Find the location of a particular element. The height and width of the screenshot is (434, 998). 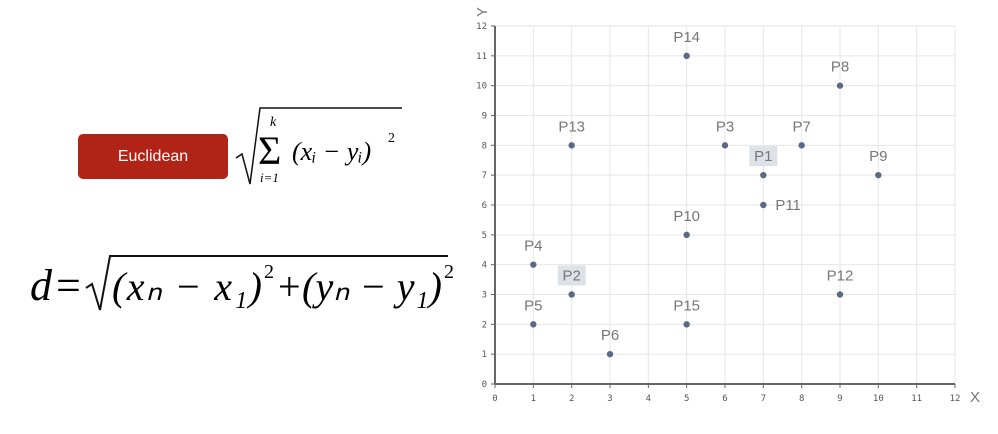

point-label: P12 is located at coordinates (840, 276).